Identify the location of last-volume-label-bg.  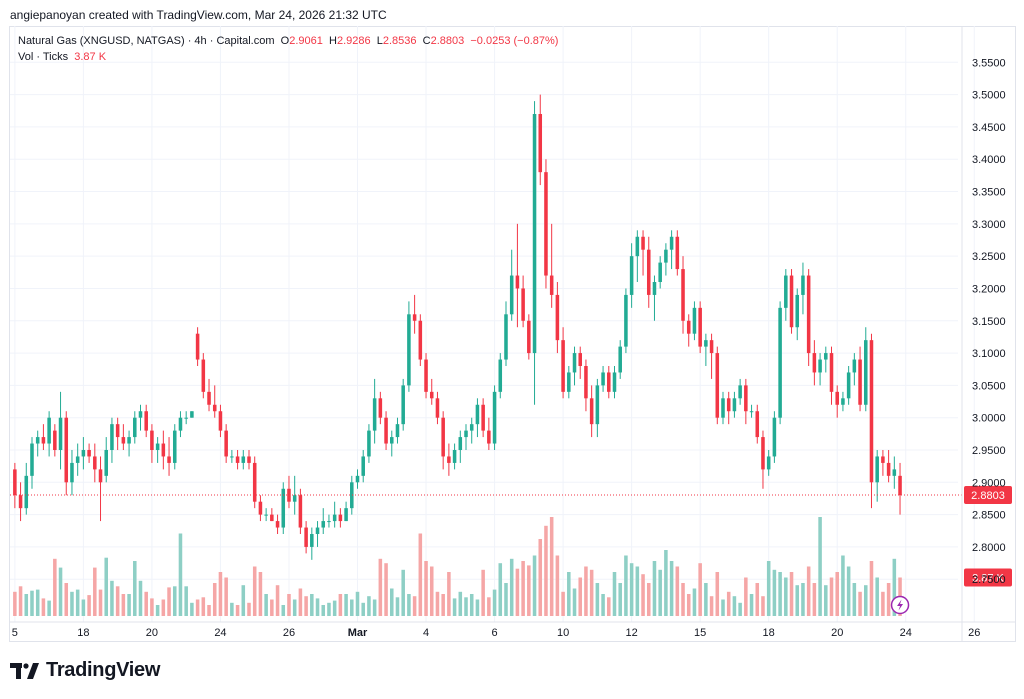
(988, 577).